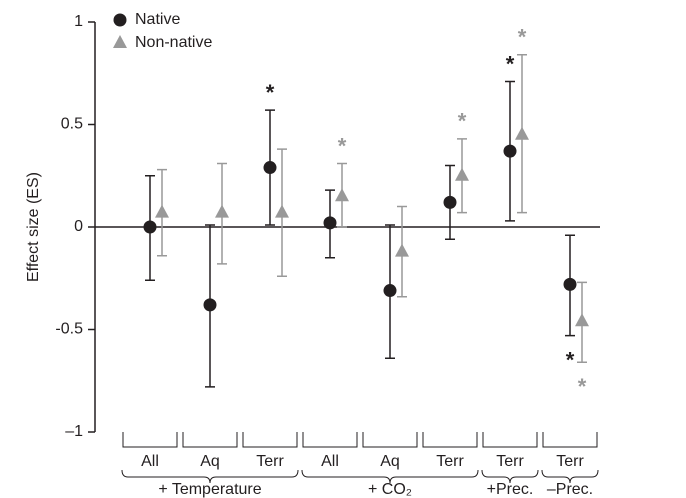 The height and width of the screenshot is (498, 686). Describe the element at coordinates (78, 21) in the screenshot. I see `y-tick-label: 1` at that location.